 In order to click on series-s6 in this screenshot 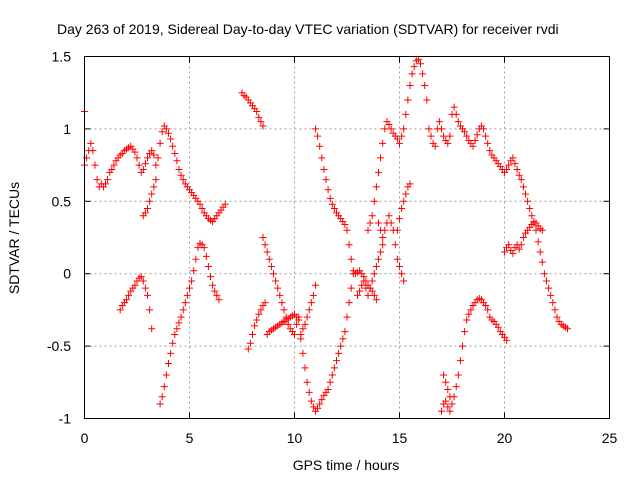, I will do `click(256, 326)`.